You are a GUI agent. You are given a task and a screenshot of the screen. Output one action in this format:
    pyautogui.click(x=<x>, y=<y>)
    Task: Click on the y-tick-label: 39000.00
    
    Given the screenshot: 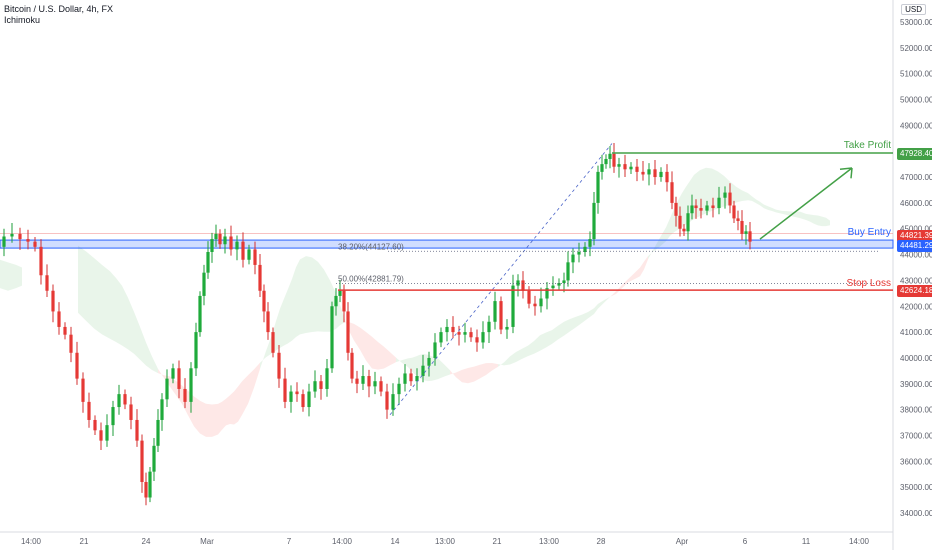 What is the action you would take?
    pyautogui.click(x=916, y=384)
    